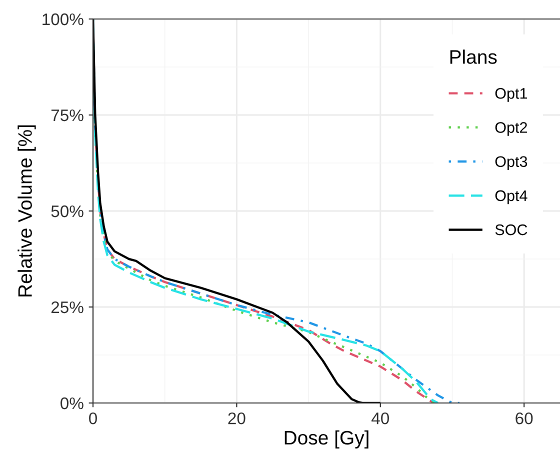  I want to click on x-tick-label: 40, so click(381, 418).